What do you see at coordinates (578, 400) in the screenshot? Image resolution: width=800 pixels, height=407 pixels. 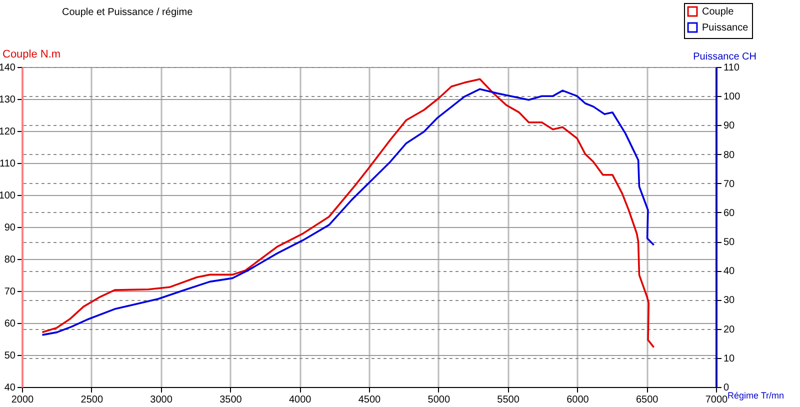 I see `x-tick-label: 6000` at bounding box center [578, 400].